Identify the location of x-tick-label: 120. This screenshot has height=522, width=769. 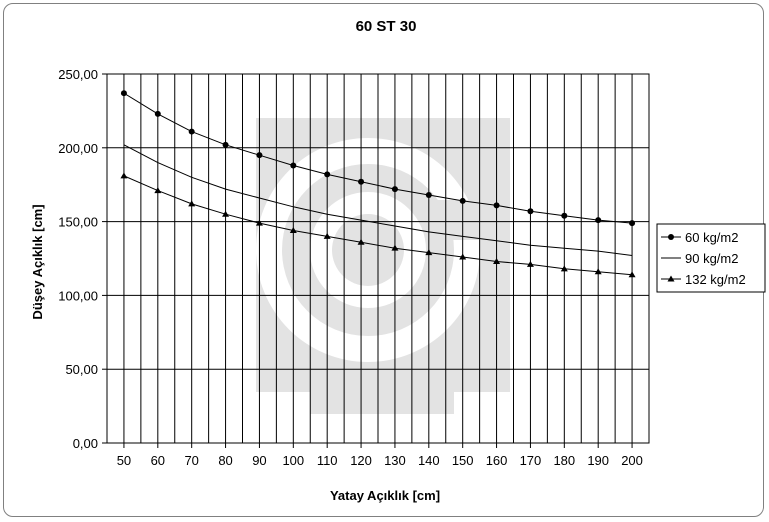
(361, 460).